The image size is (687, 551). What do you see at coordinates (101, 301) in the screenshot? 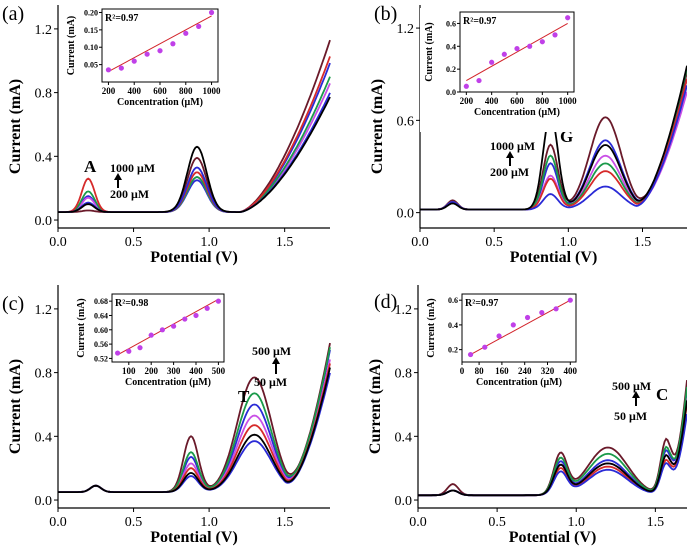
I see `inset-y-tick-label: 0.68` at bounding box center [101, 301].